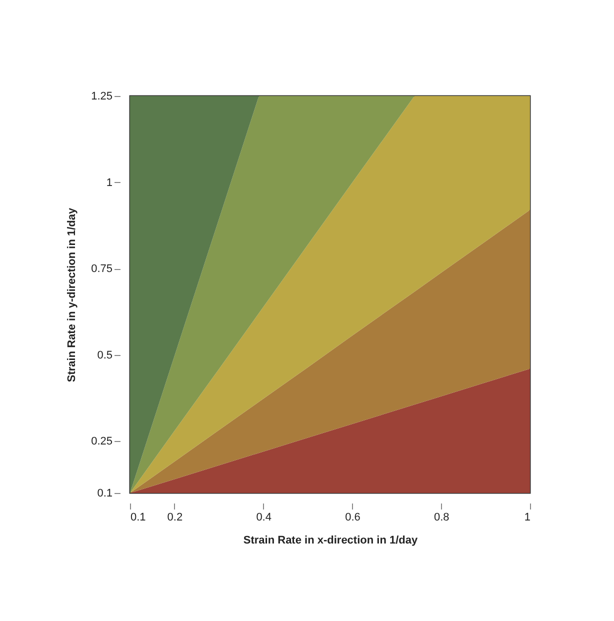 The width and height of the screenshot is (614, 621). Describe the element at coordinates (72, 294) in the screenshot. I see `y-axis-title: Strain Rate in y-direction in 1/day` at that location.